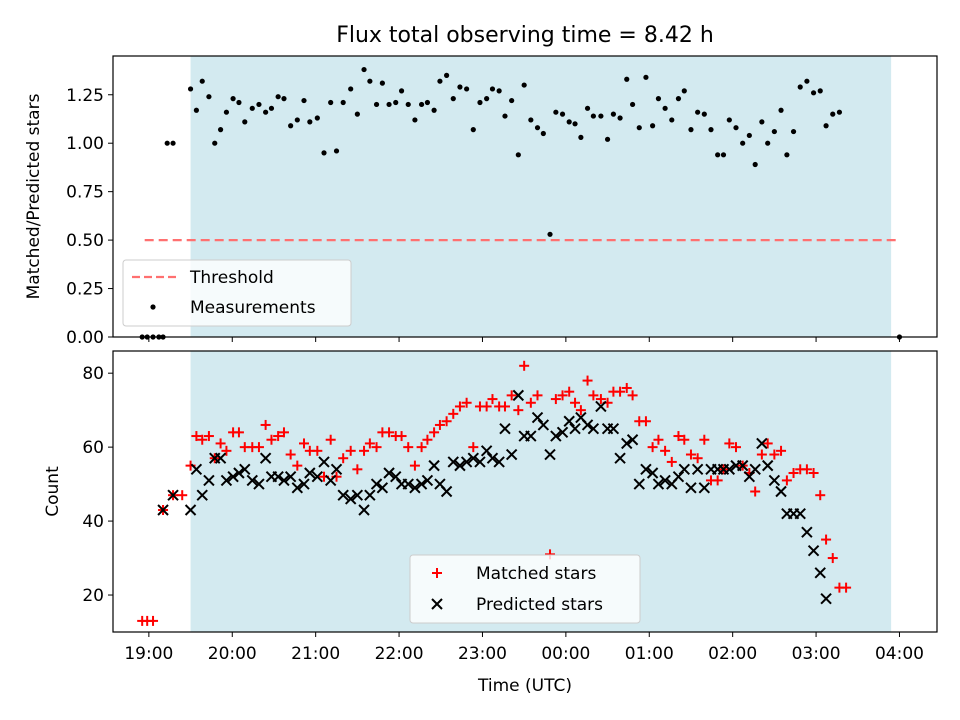 The image size is (960, 720). Describe the element at coordinates (399, 654) in the screenshot. I see `x-tick-label: 22:00` at that location.